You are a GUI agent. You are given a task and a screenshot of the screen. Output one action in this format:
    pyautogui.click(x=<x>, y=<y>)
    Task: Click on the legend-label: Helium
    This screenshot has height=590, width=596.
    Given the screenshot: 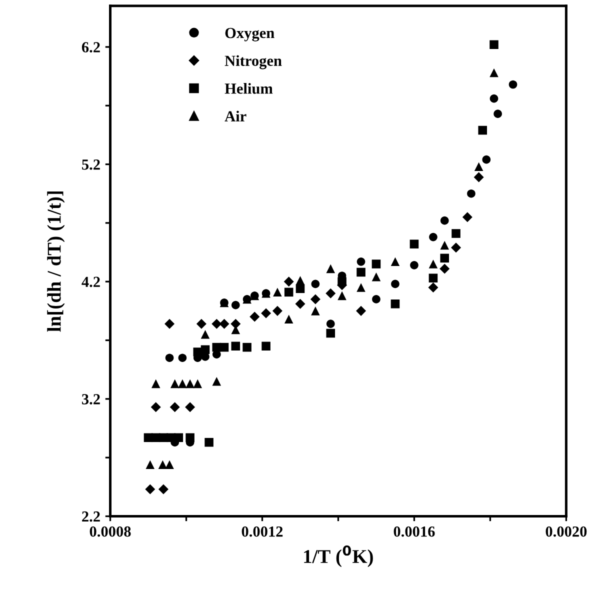 What is the action you would take?
    pyautogui.click(x=248, y=88)
    